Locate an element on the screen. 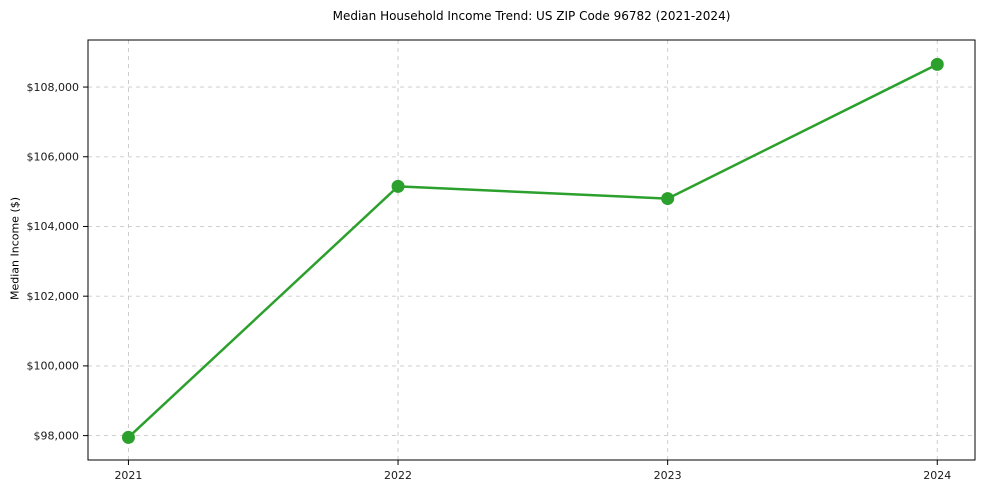  x-tick-label: 2024 is located at coordinates (937, 475).